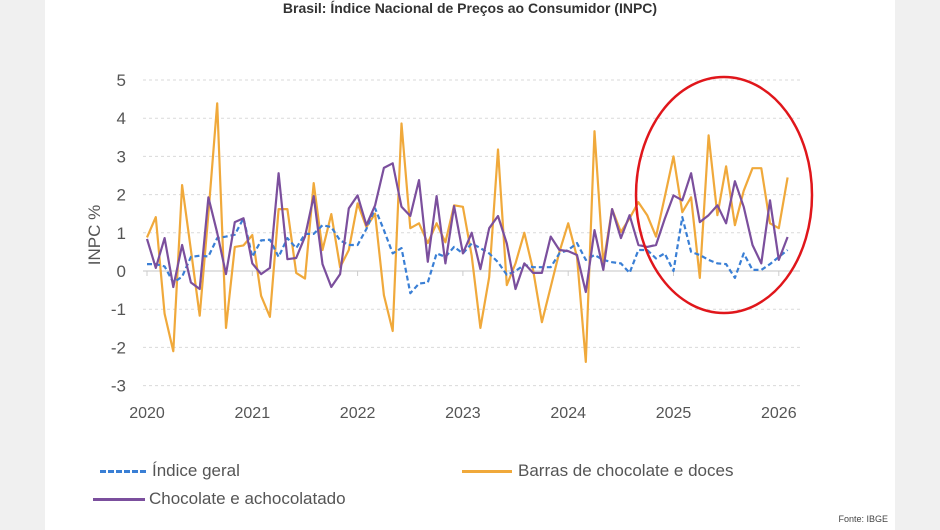 Image resolution: width=940 pixels, height=530 pixels. I want to click on x-tick-label: 2022, so click(358, 413).